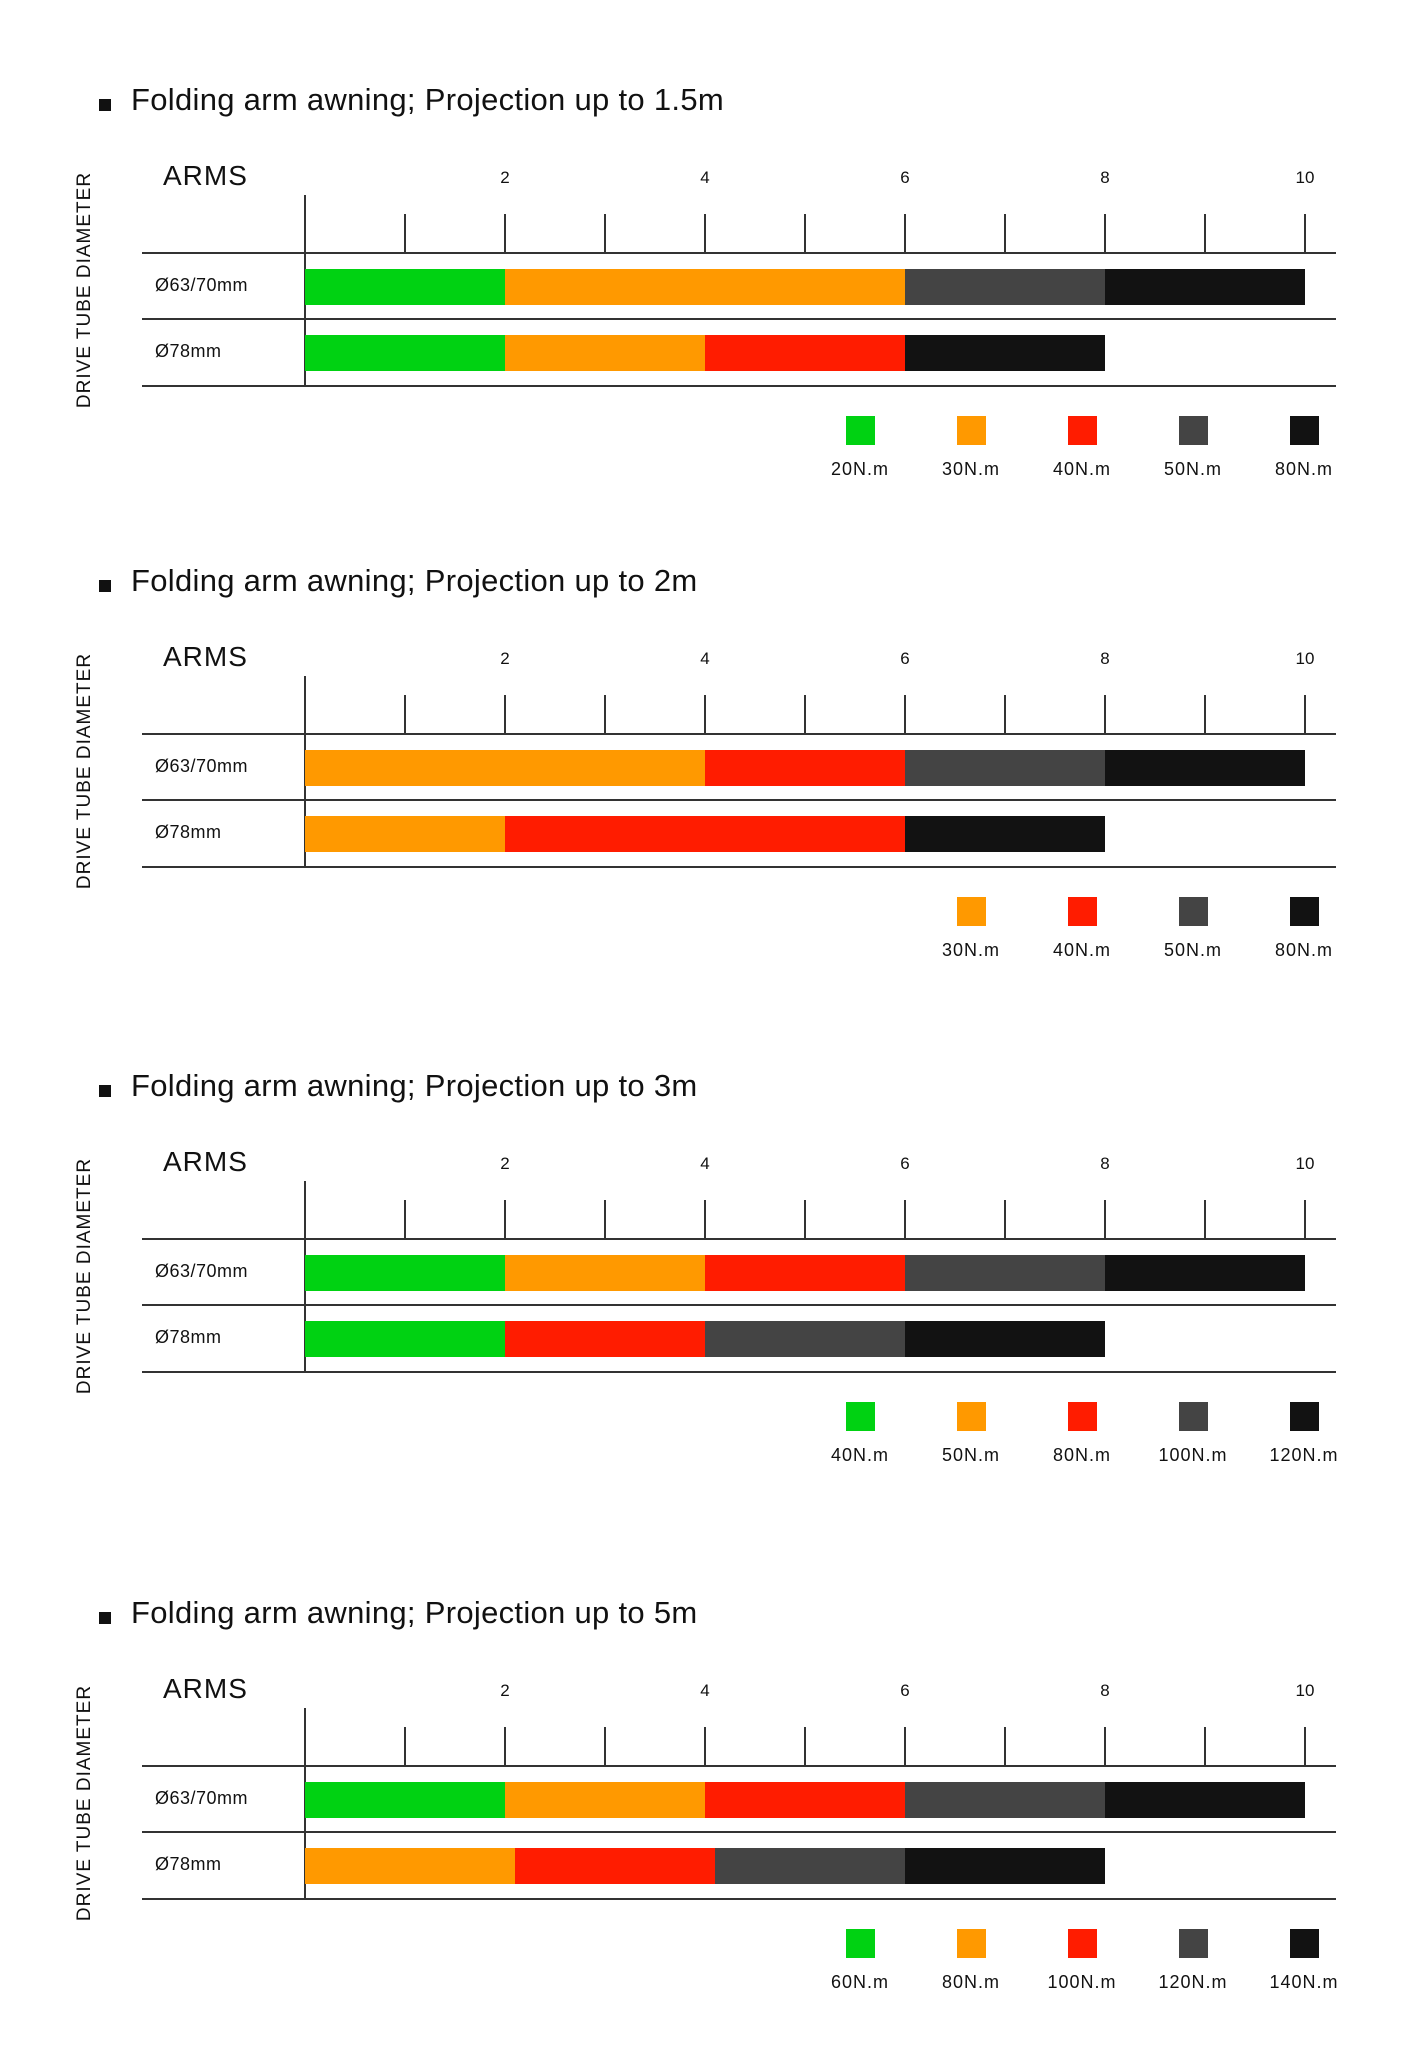  I want to click on legend-label: 120N.m, so click(1304, 1455).